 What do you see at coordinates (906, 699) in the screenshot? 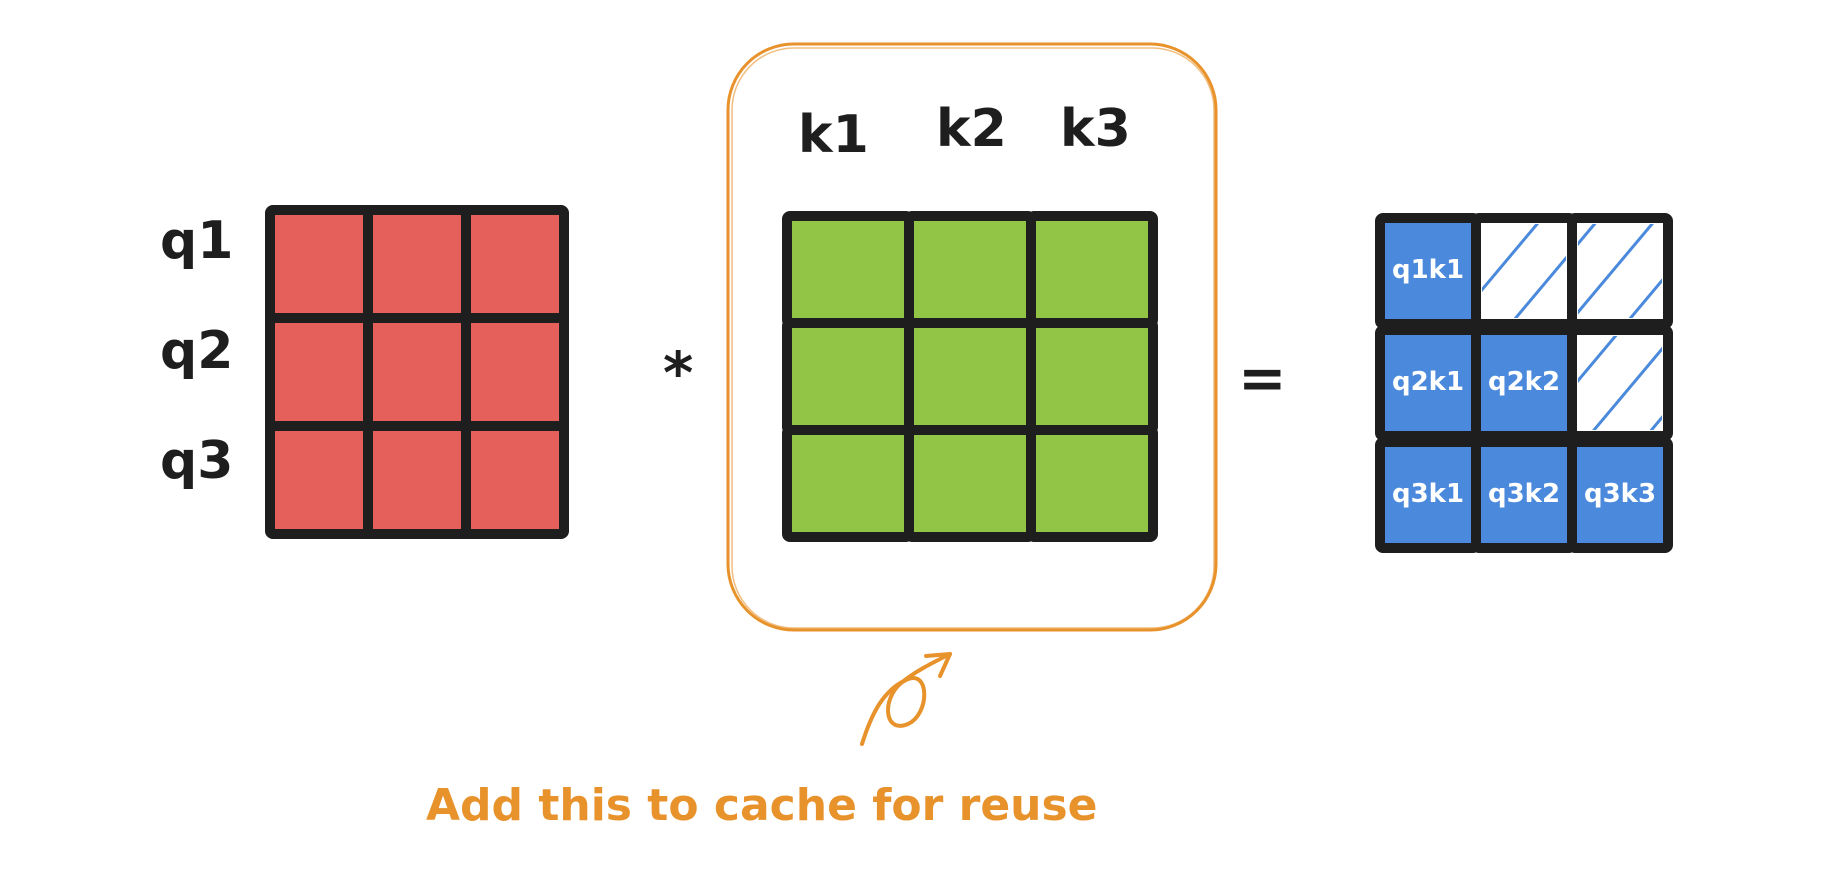
I see `curved-arrow-icon` at bounding box center [906, 699].